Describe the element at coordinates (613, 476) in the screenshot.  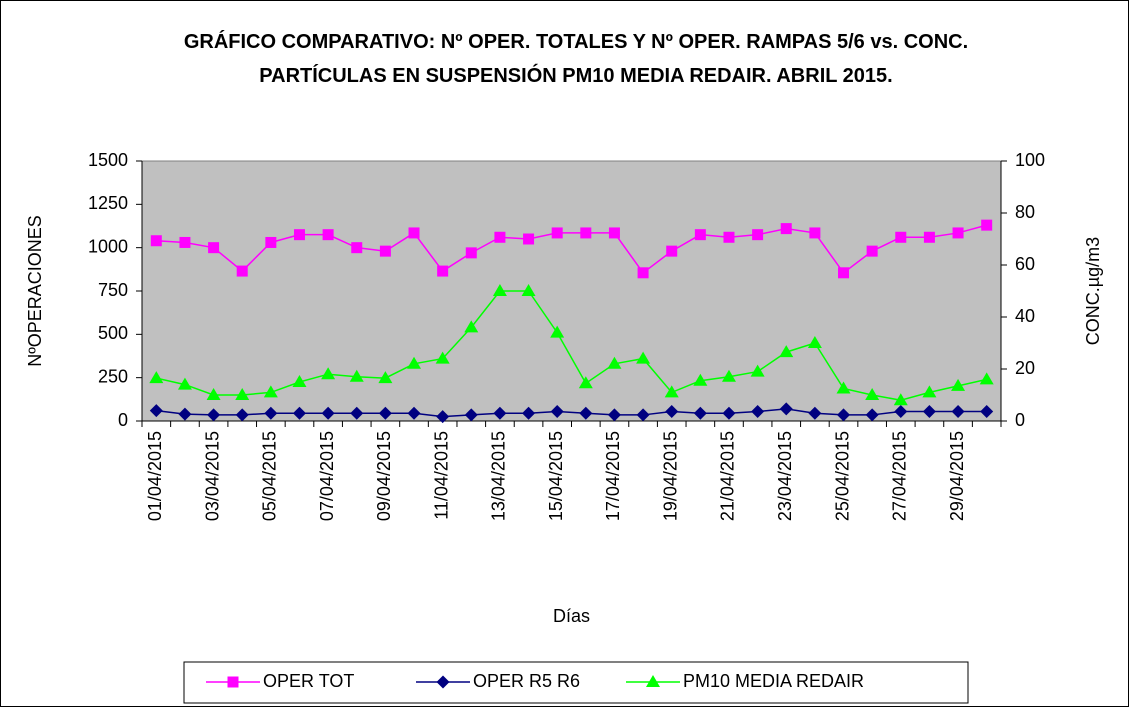
I see `x-tick-label: 17/04/2015` at that location.